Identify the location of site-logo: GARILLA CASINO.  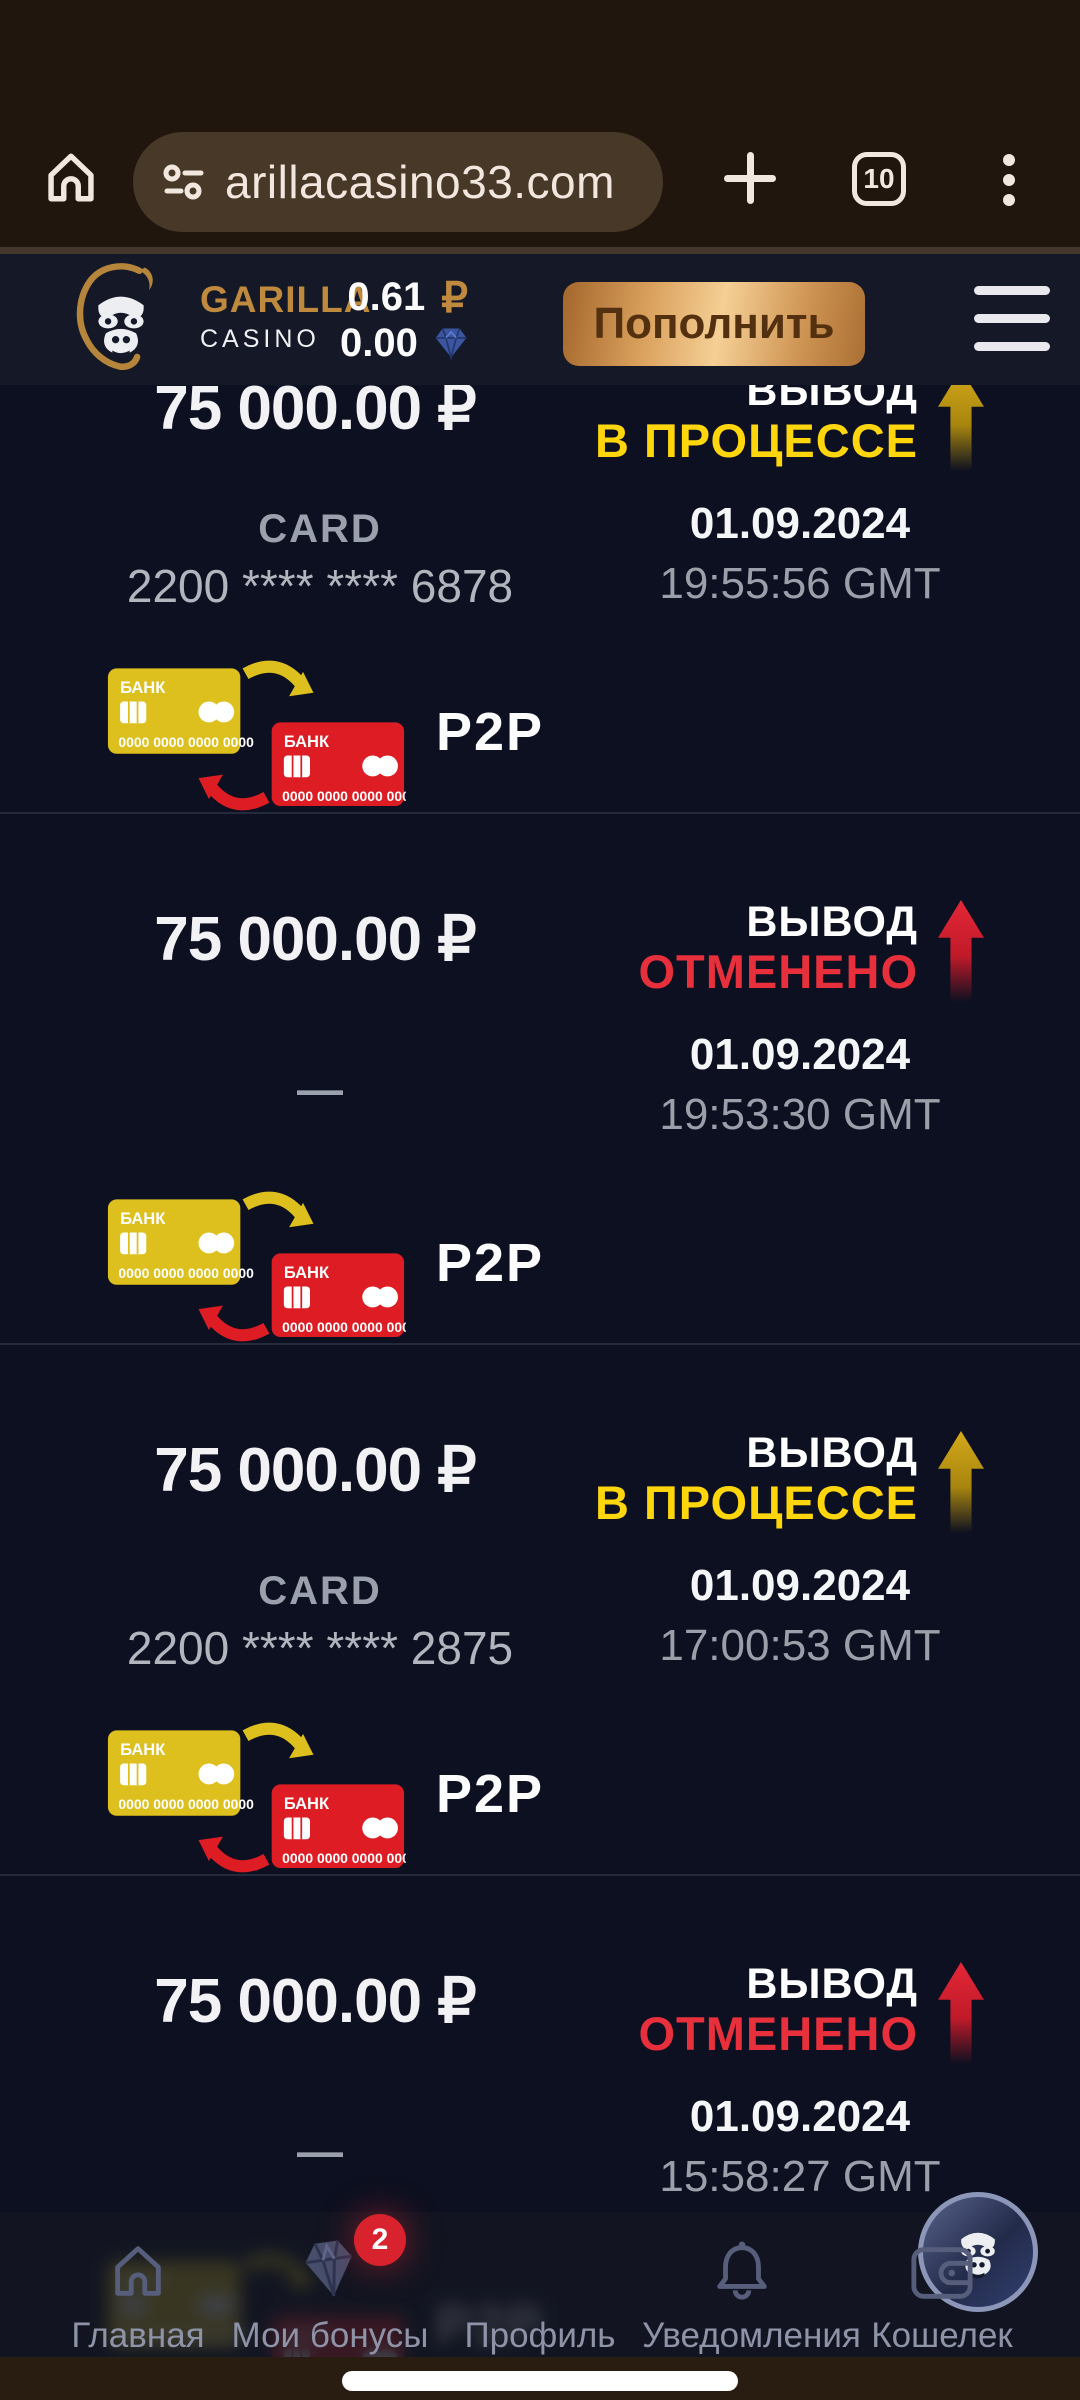
(213, 316).